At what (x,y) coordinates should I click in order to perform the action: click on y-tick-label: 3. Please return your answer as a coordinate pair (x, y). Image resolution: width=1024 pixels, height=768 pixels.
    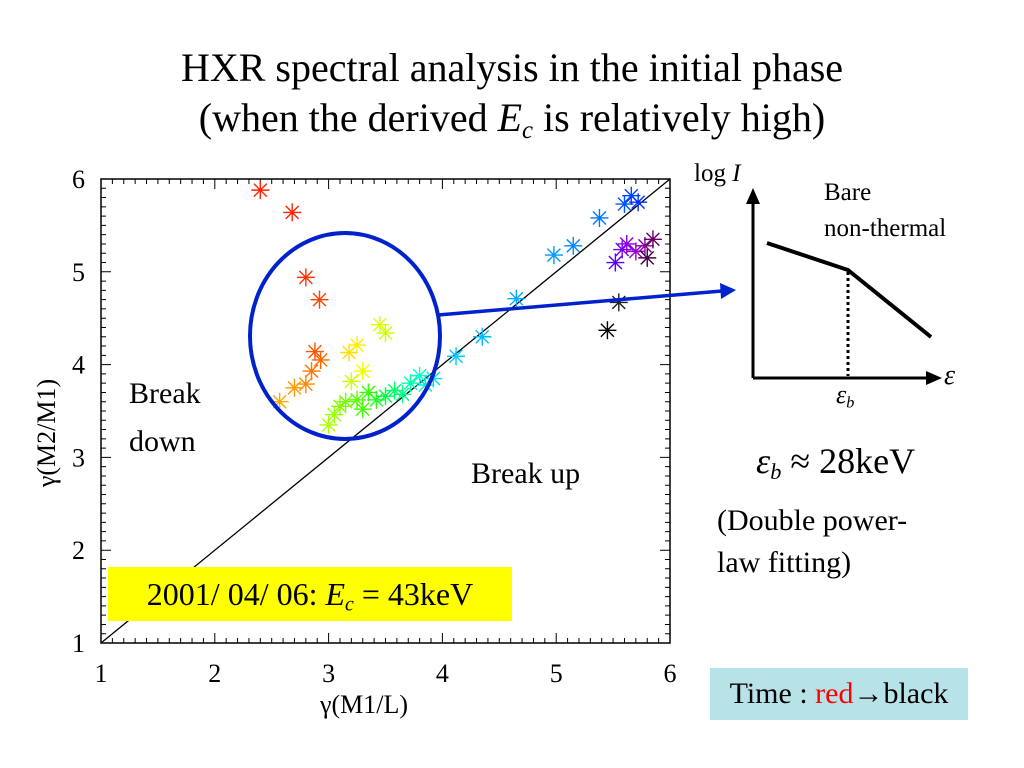
    Looking at the image, I should click on (78, 457).